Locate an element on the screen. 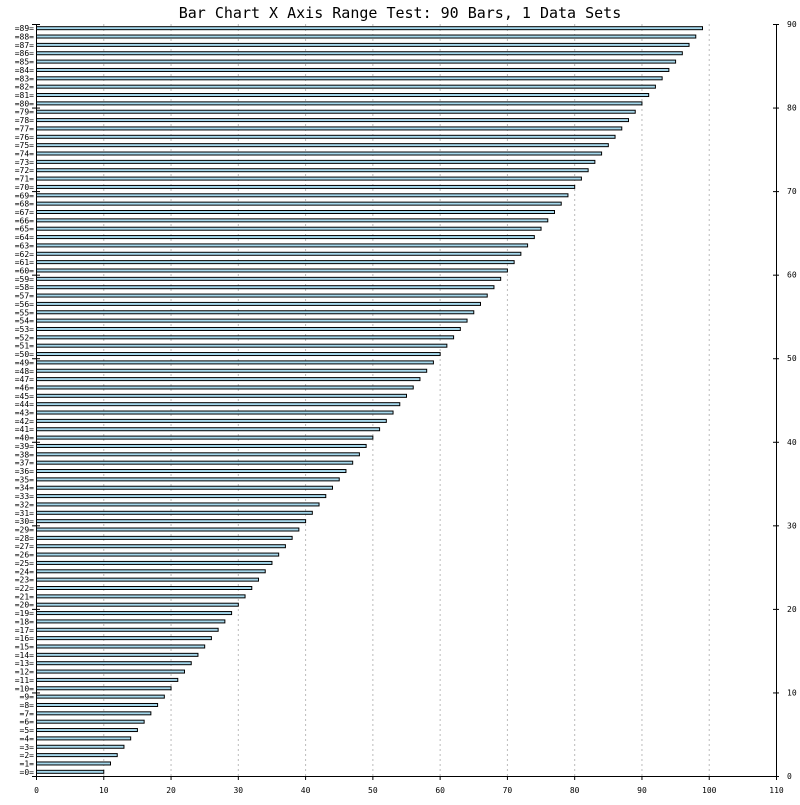  category-label: =7= is located at coordinates (27, 713).